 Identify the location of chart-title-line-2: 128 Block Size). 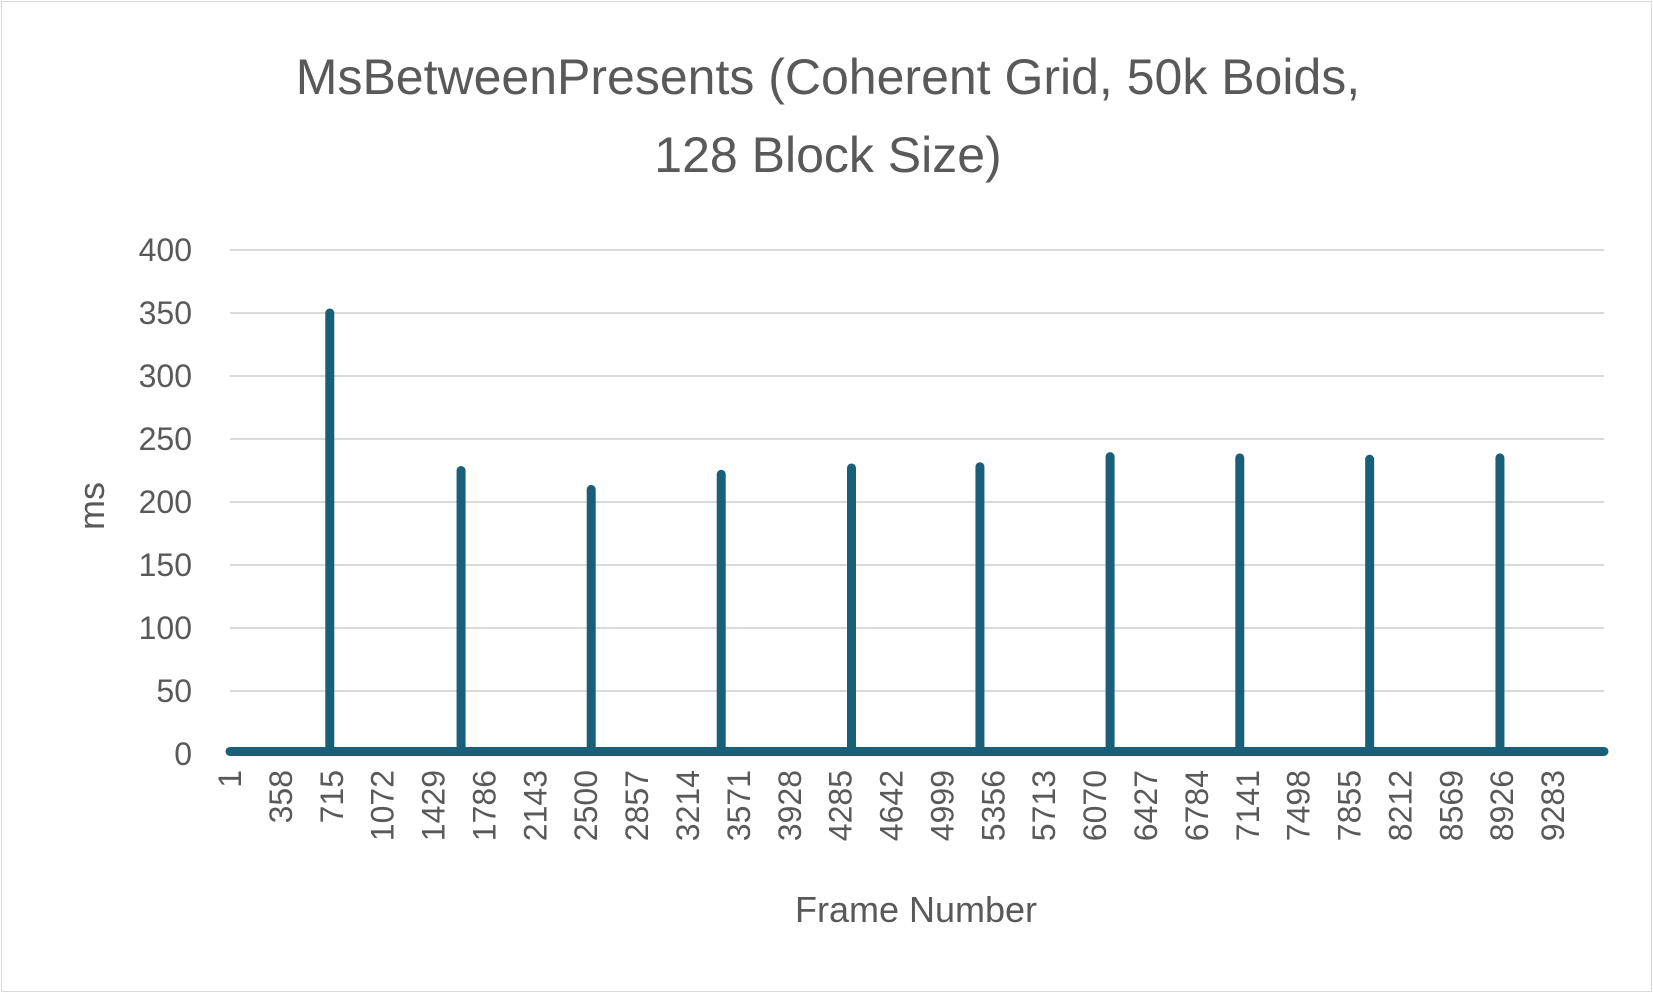
(827, 155).